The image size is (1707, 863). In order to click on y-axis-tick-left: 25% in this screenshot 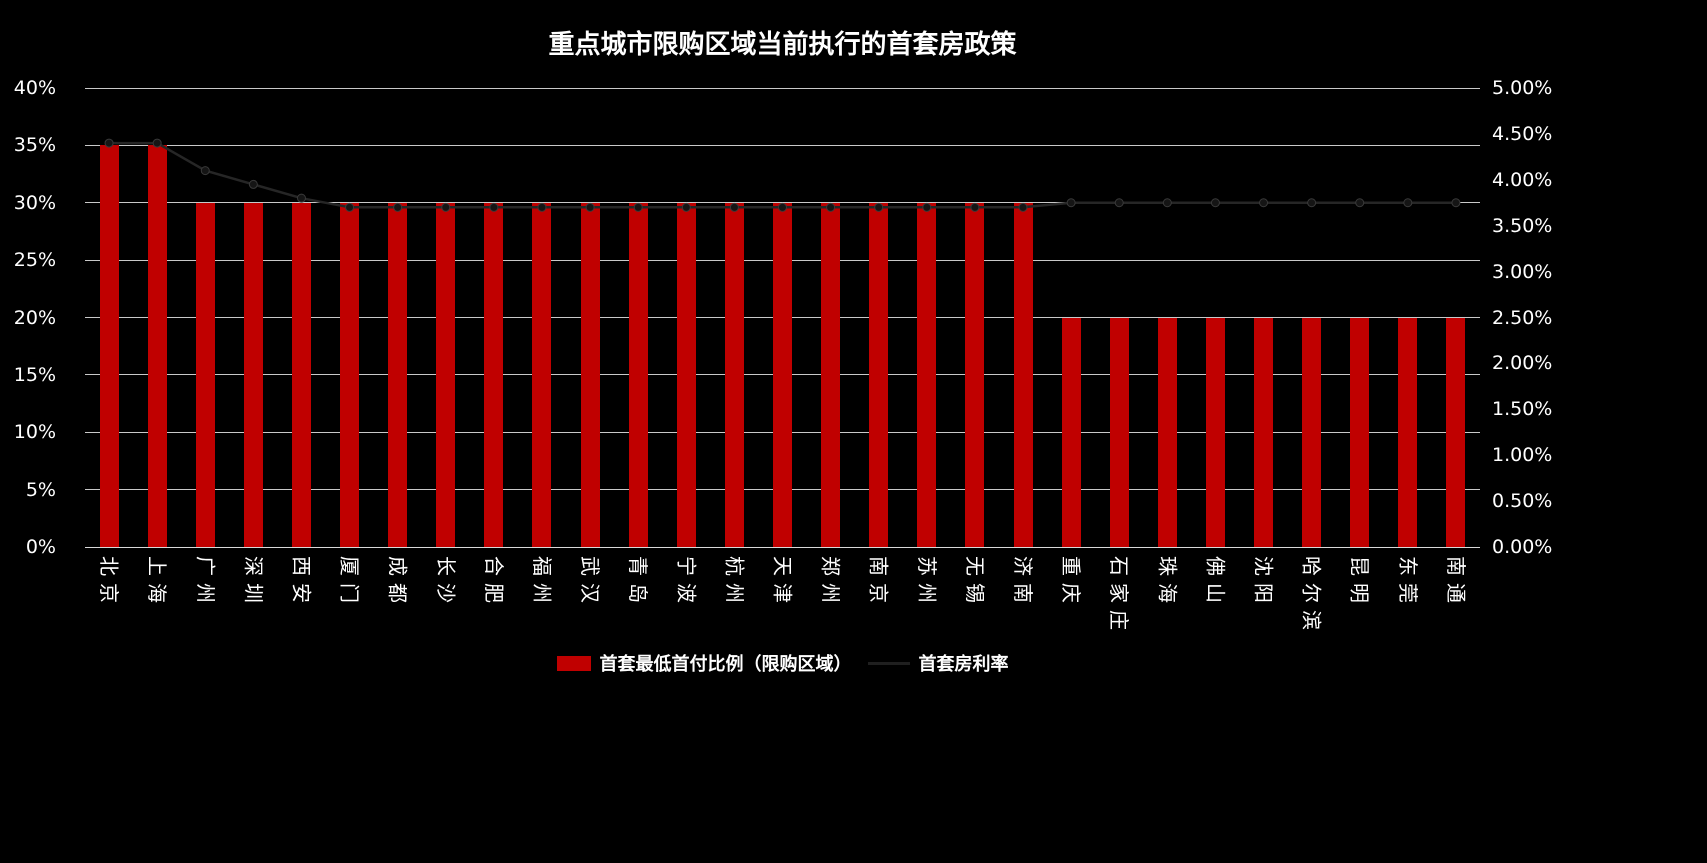, I will do `click(34, 260)`.